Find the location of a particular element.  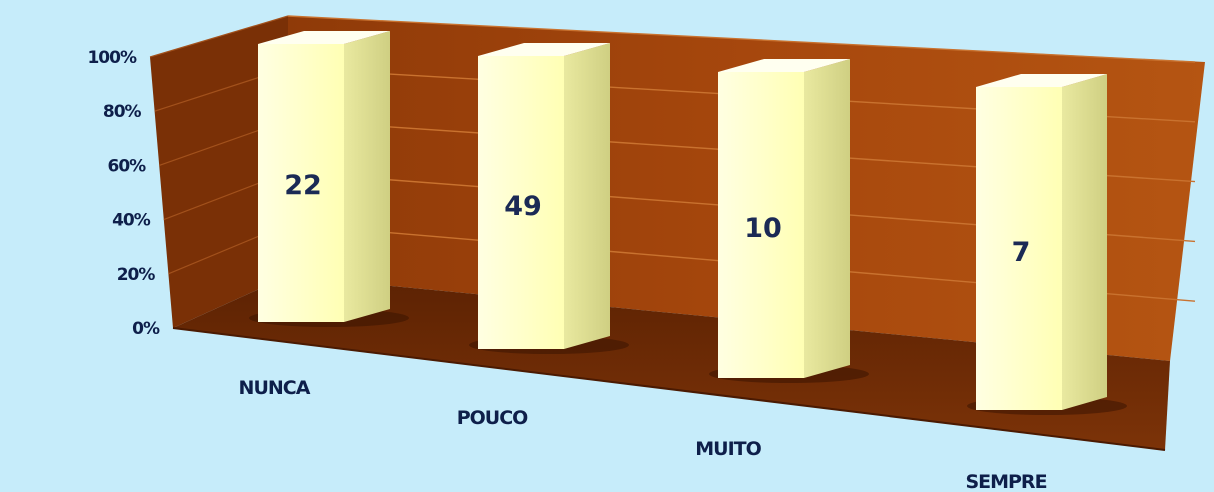

grid-line-side is located at coordinates (219, 36).